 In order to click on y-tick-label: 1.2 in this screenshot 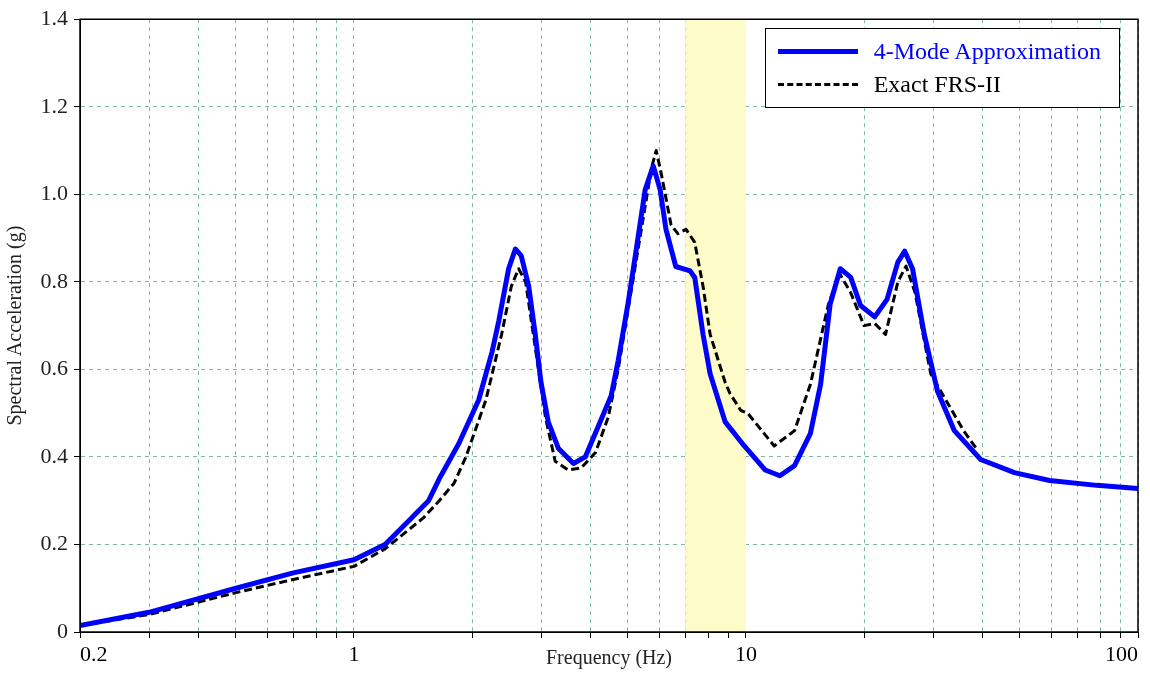, I will do `click(54, 105)`.